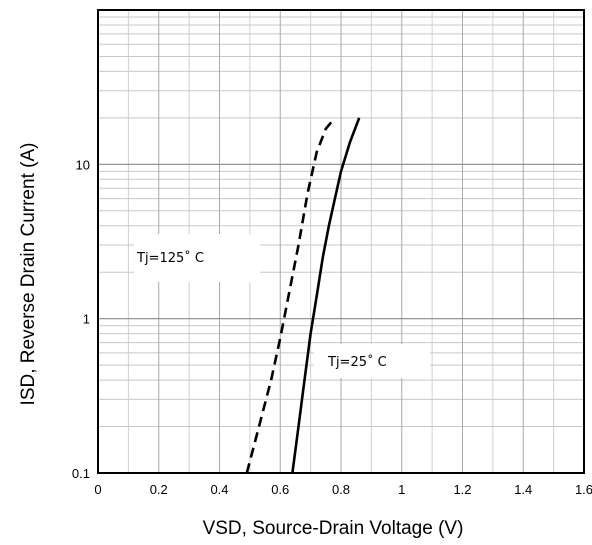 This screenshot has height=545, width=592. I want to click on annotation-tj125-label: Tj=125˚ C, so click(170, 258).